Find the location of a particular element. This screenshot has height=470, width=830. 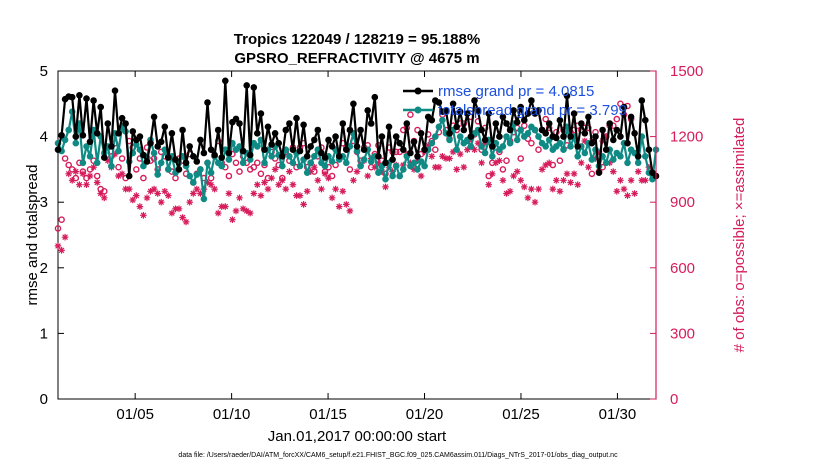

y-right-tick-label: 300 is located at coordinates (682, 333).